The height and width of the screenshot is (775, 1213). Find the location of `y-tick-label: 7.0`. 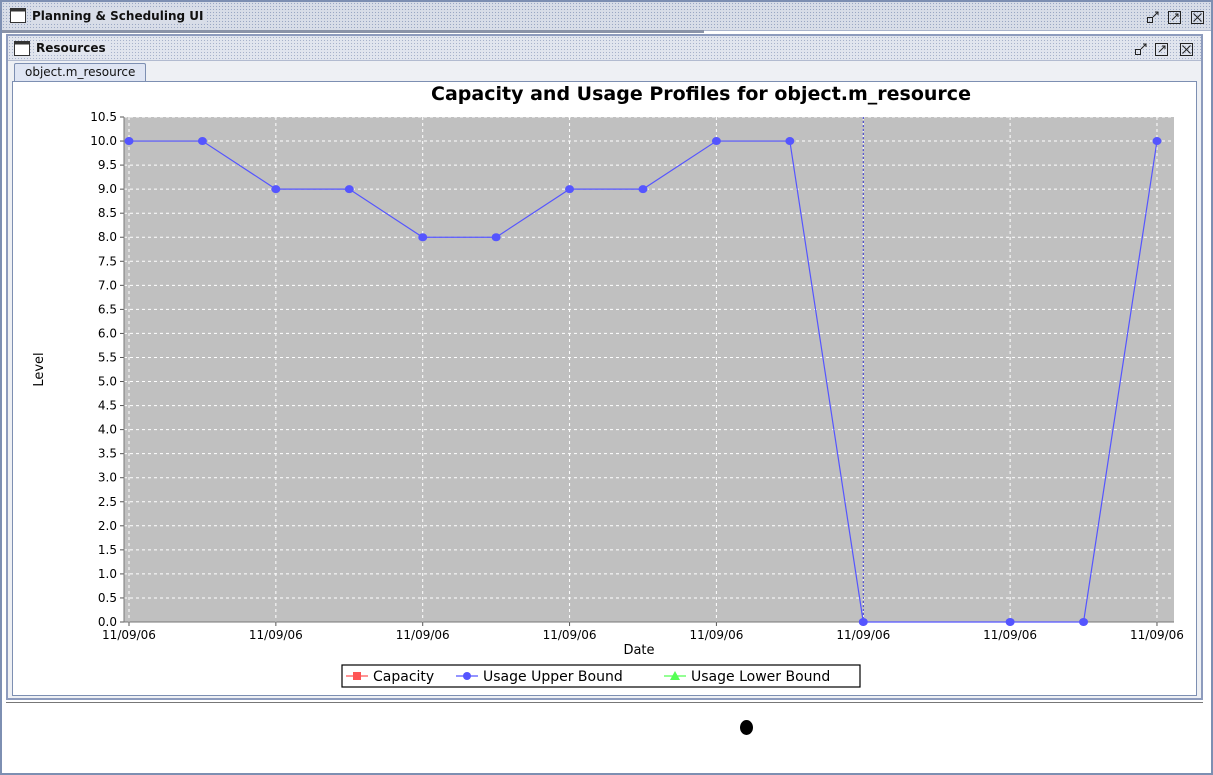

y-tick-label: 7.0 is located at coordinates (107, 285).